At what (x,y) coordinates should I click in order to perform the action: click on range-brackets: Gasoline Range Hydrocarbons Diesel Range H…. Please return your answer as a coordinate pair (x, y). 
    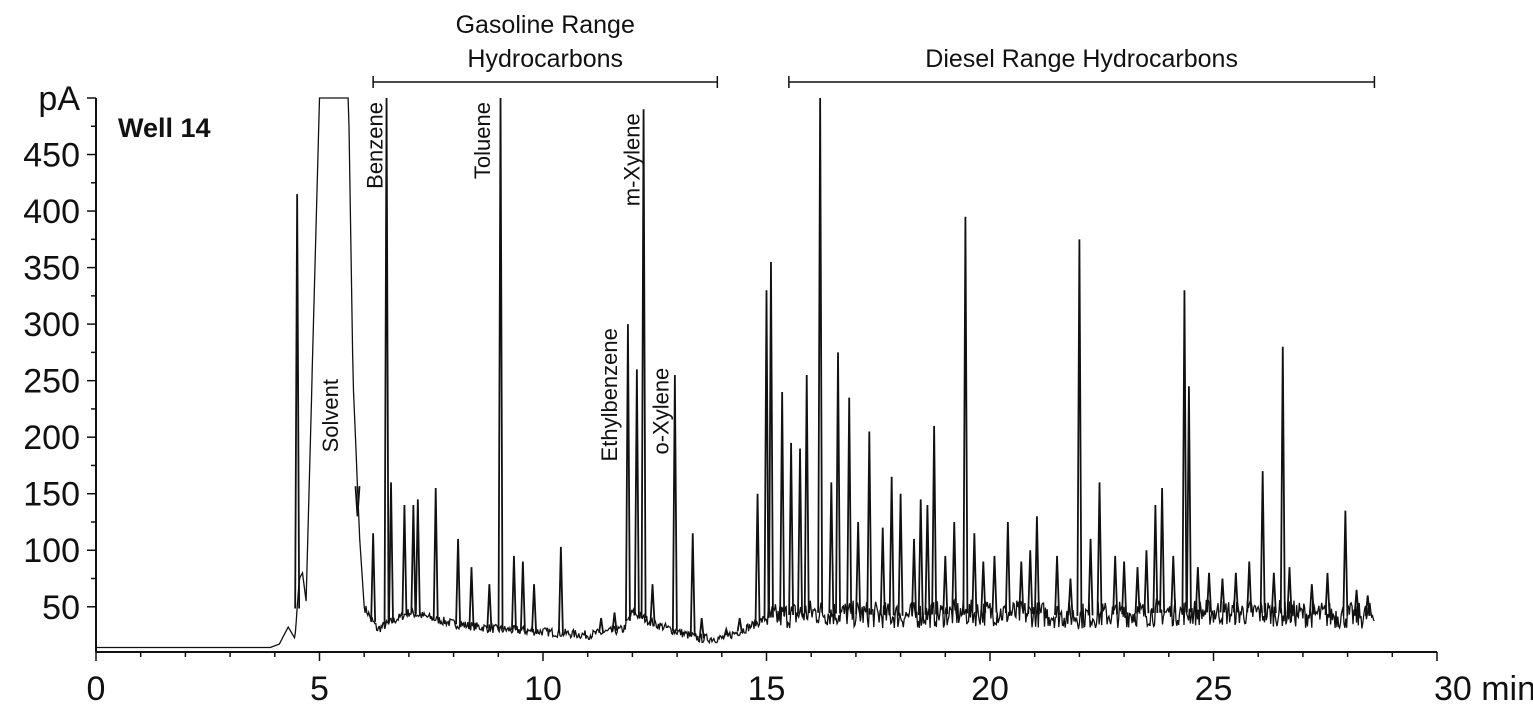
    Looking at the image, I should click on (873, 49).